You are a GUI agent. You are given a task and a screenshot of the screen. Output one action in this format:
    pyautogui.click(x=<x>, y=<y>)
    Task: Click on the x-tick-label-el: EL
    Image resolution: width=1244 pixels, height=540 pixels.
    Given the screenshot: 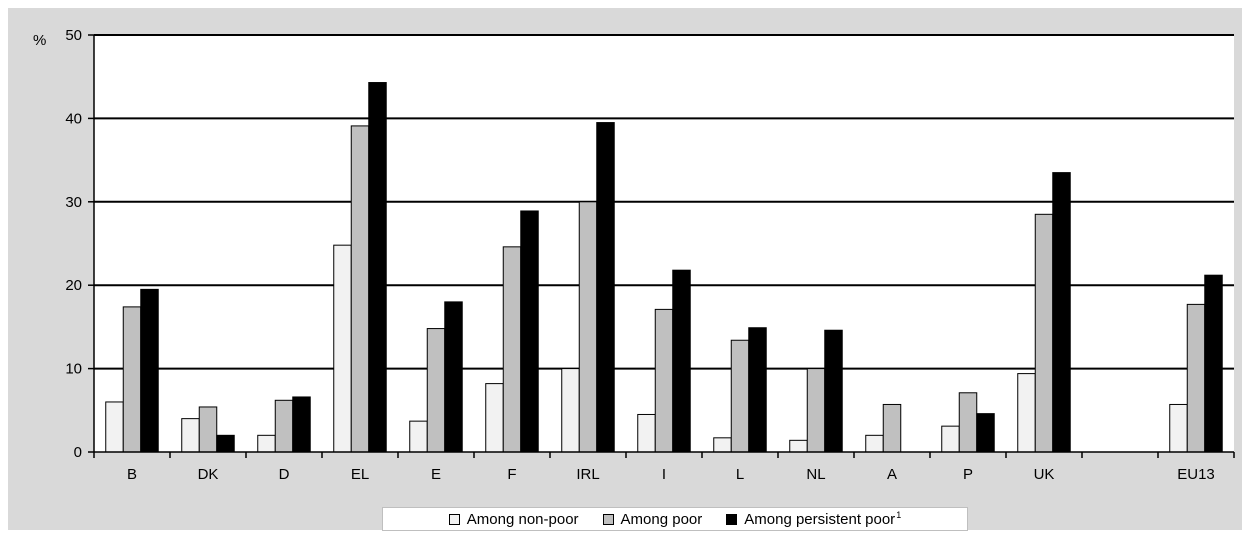 What is the action you would take?
    pyautogui.click(x=360, y=474)
    